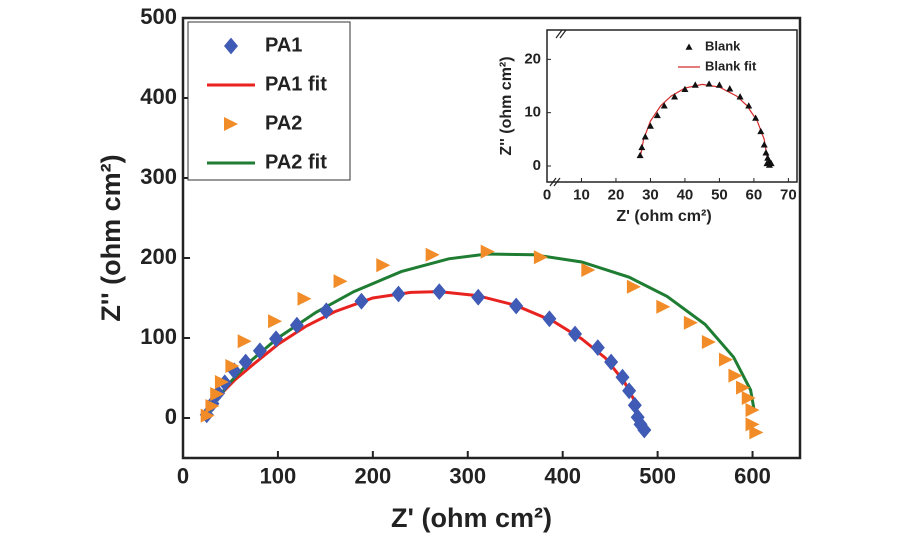  What do you see at coordinates (532, 112) in the screenshot?
I see `y-tick-label: 10` at bounding box center [532, 112].